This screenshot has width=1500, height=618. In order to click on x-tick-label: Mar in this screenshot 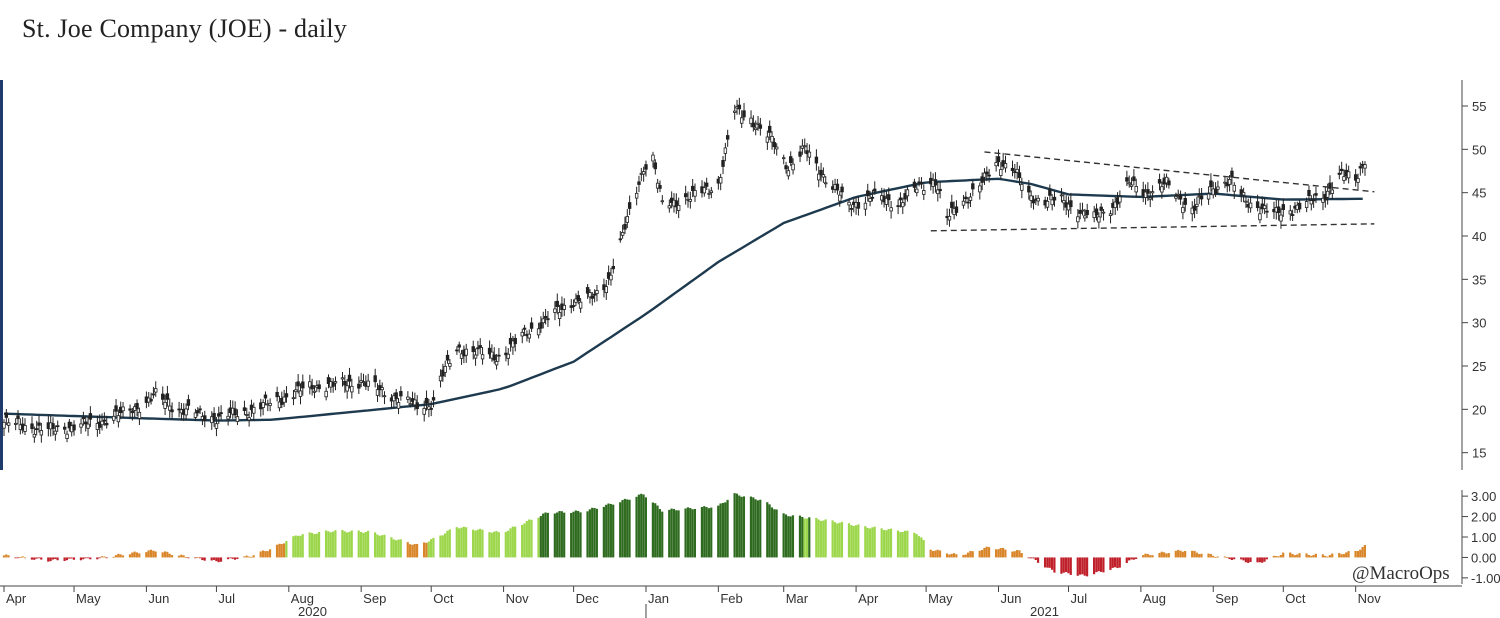, I will do `click(797, 598)`.